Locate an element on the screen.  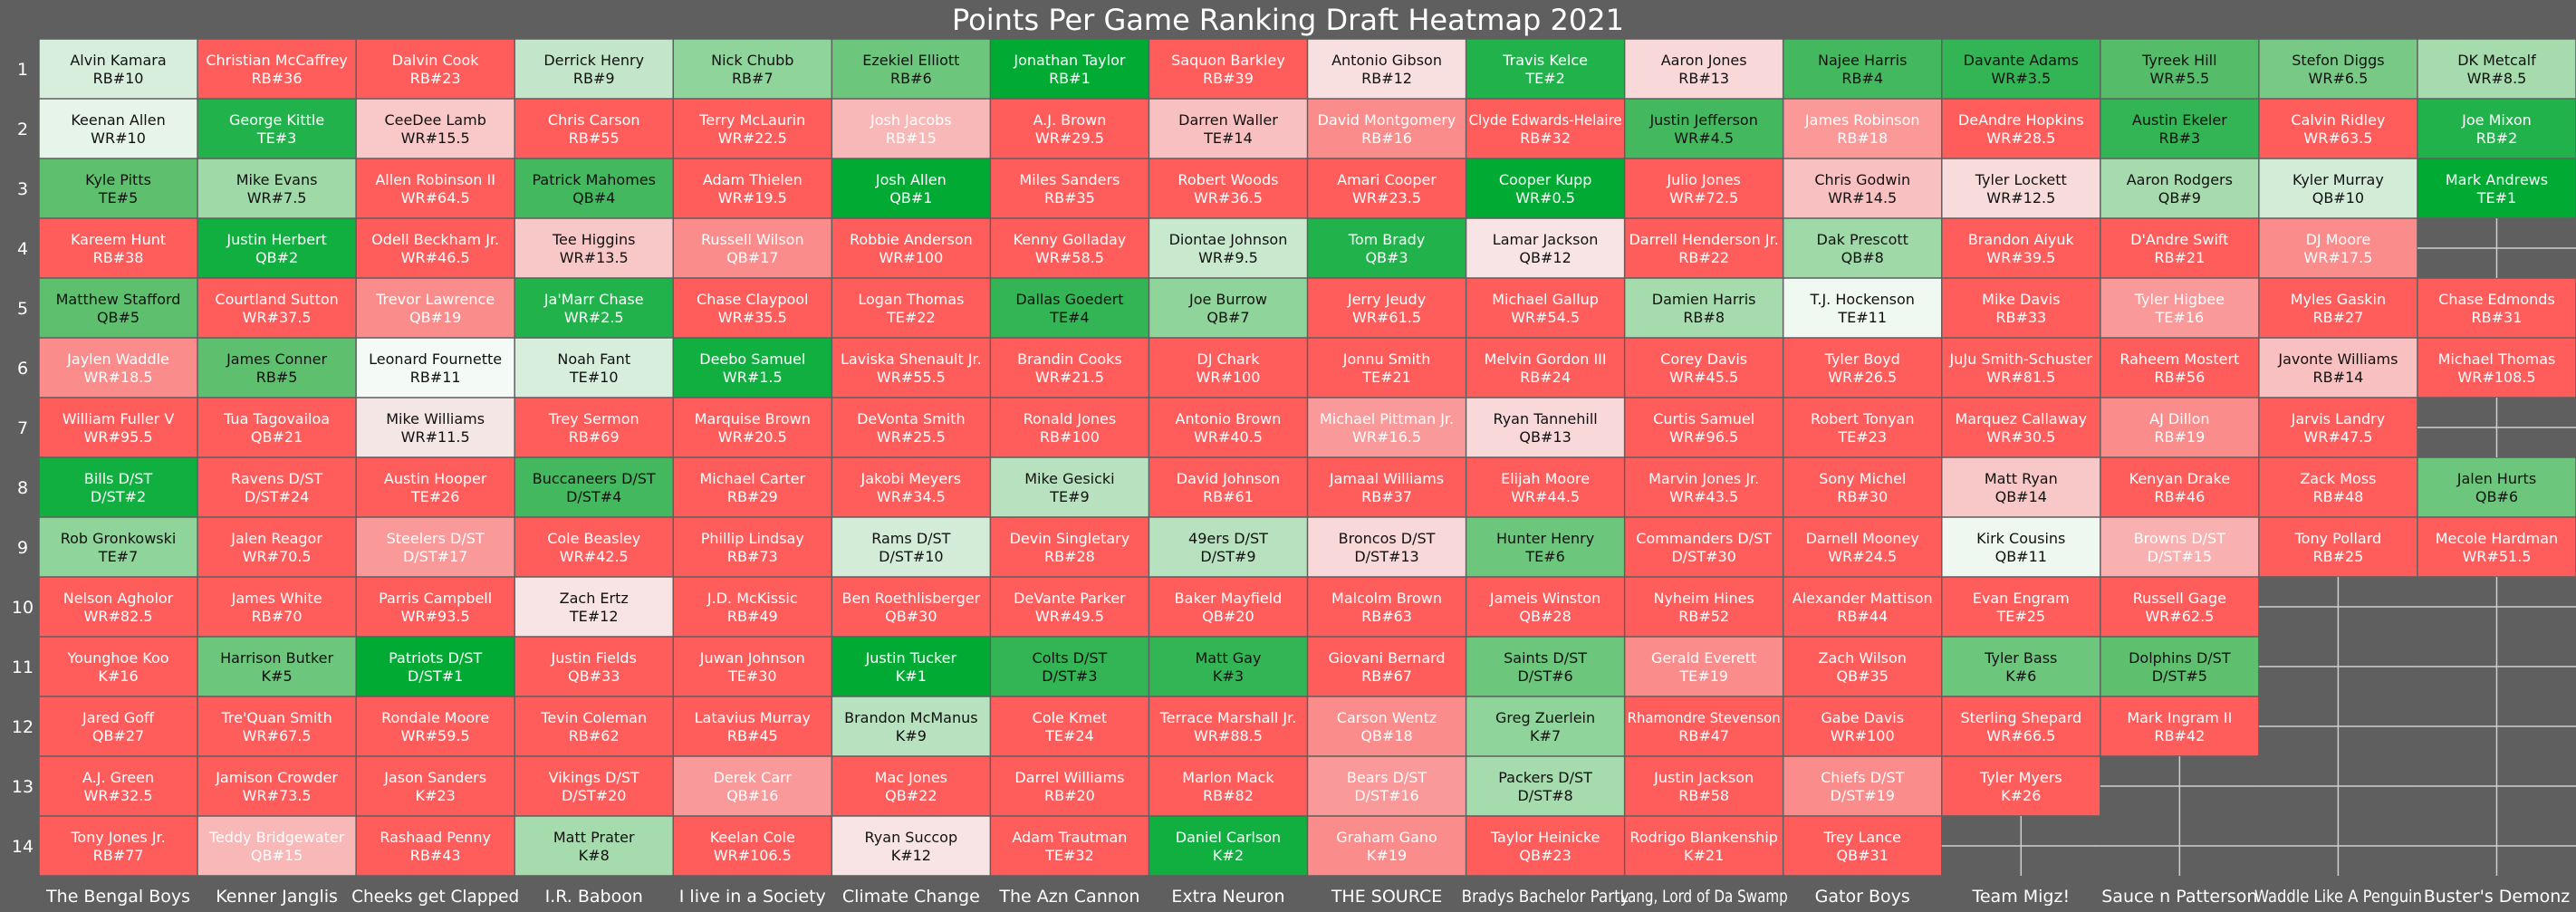
cell-position-rank: D/ST#20 is located at coordinates (594, 795).